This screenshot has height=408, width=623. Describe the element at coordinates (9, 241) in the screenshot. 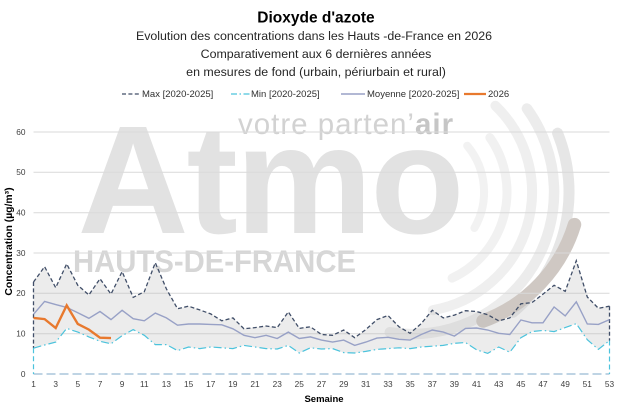

I see `svg-text: Concentration (µg/m³)` at that location.